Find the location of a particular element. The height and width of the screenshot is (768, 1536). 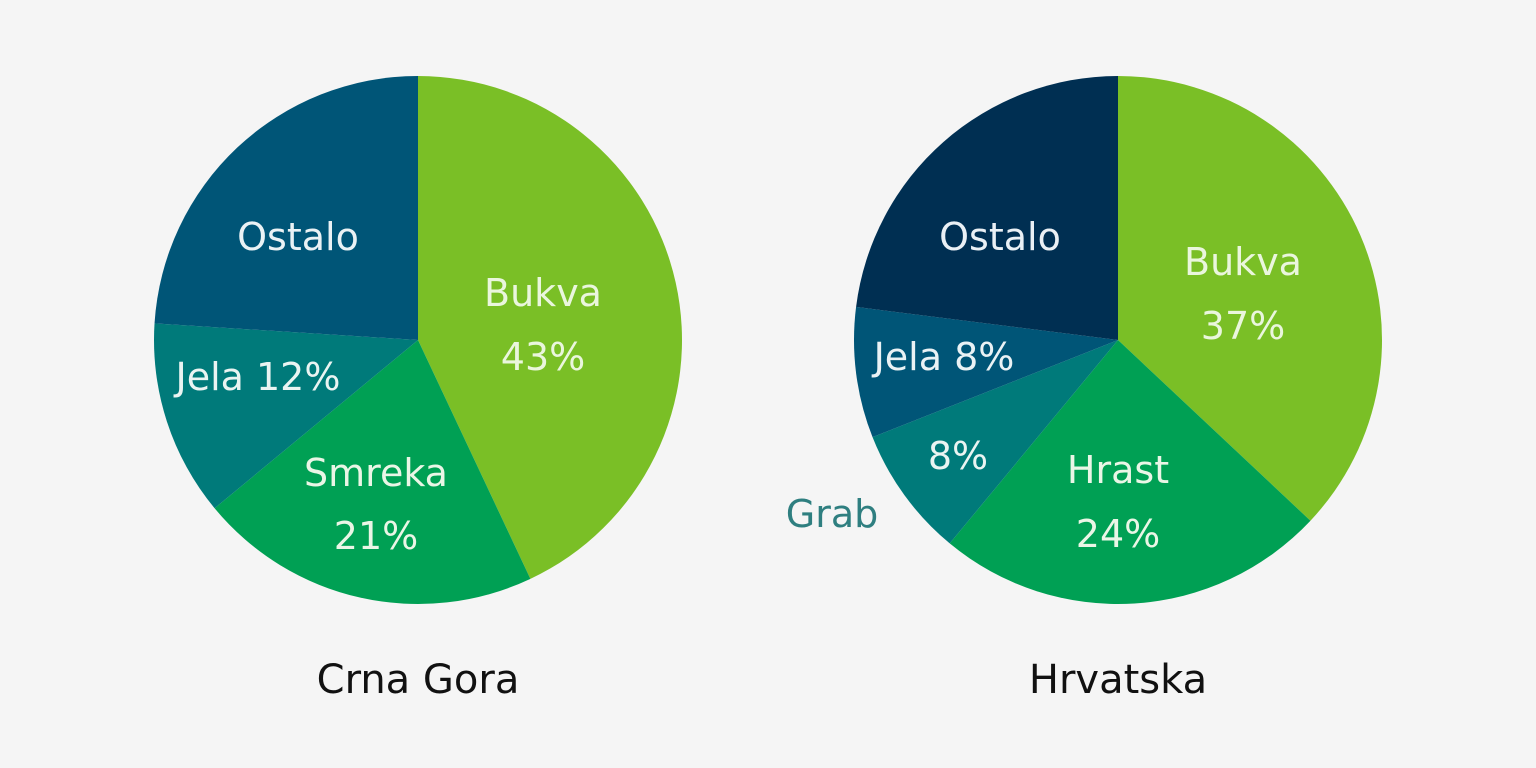

chart-title-2: Hrvatska is located at coordinates (1118, 680).